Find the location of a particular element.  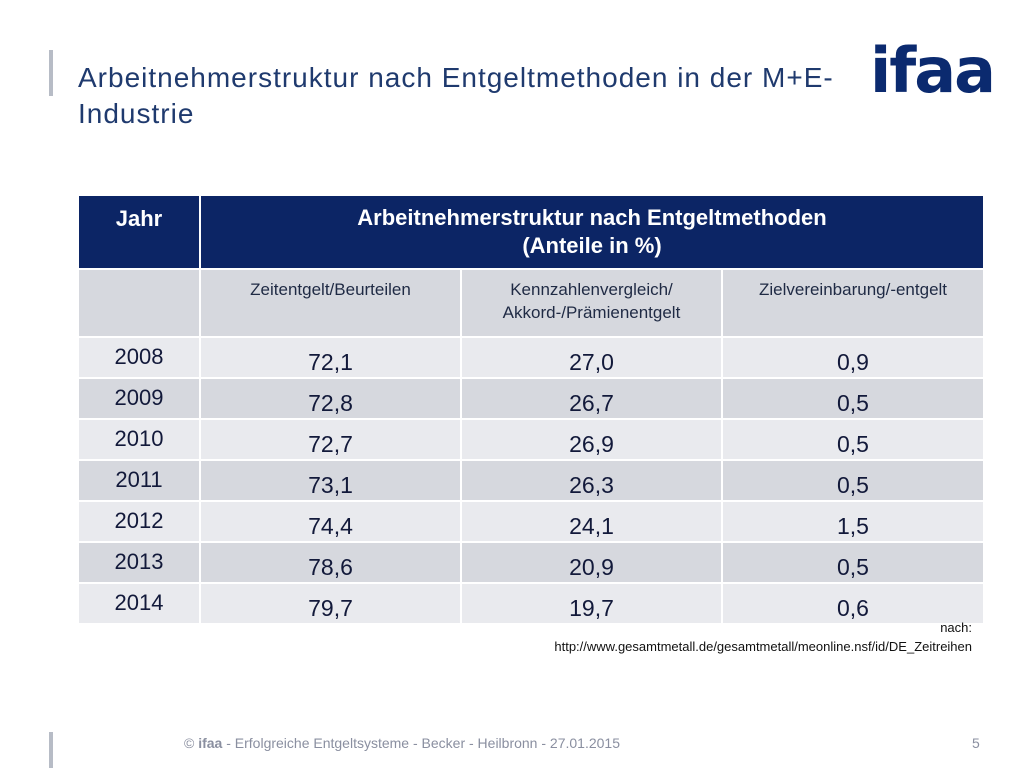

column-header-label-line2: Akkord-/Prämienentgelt is located at coordinates (591, 312).